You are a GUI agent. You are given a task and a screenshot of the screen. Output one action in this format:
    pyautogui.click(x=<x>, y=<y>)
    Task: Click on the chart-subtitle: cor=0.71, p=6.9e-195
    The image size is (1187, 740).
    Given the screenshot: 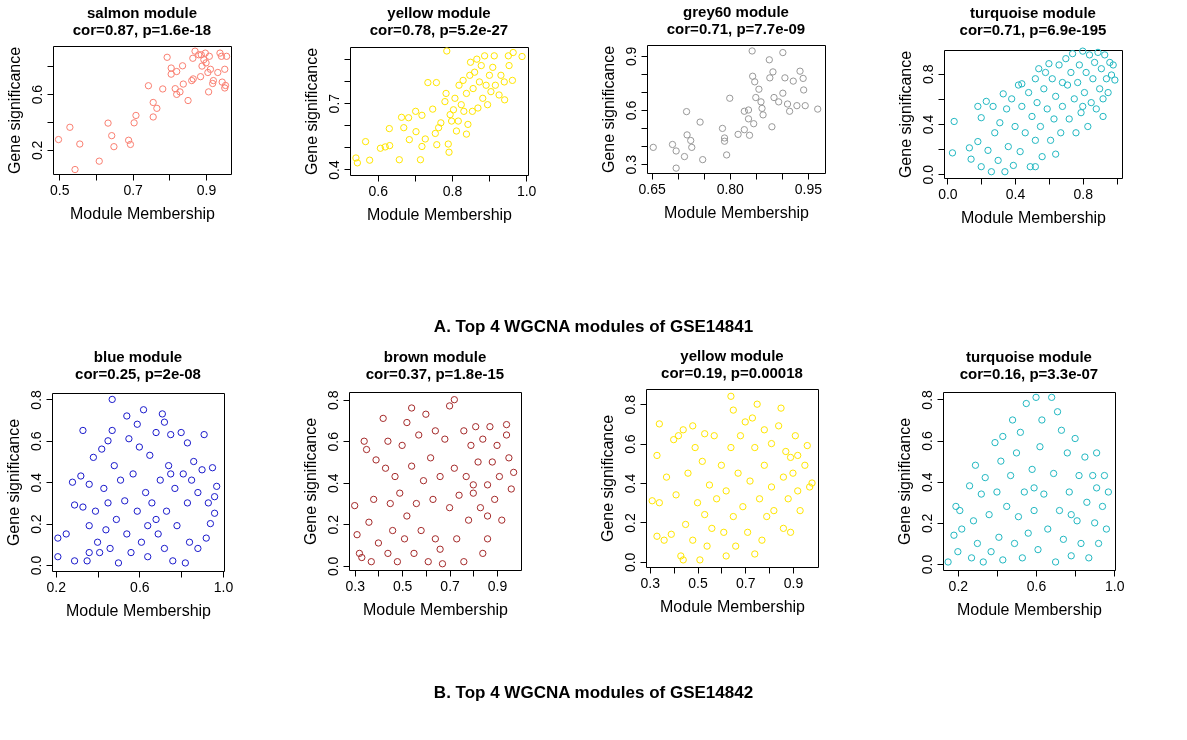 What is the action you would take?
    pyautogui.click(x=1033, y=29)
    